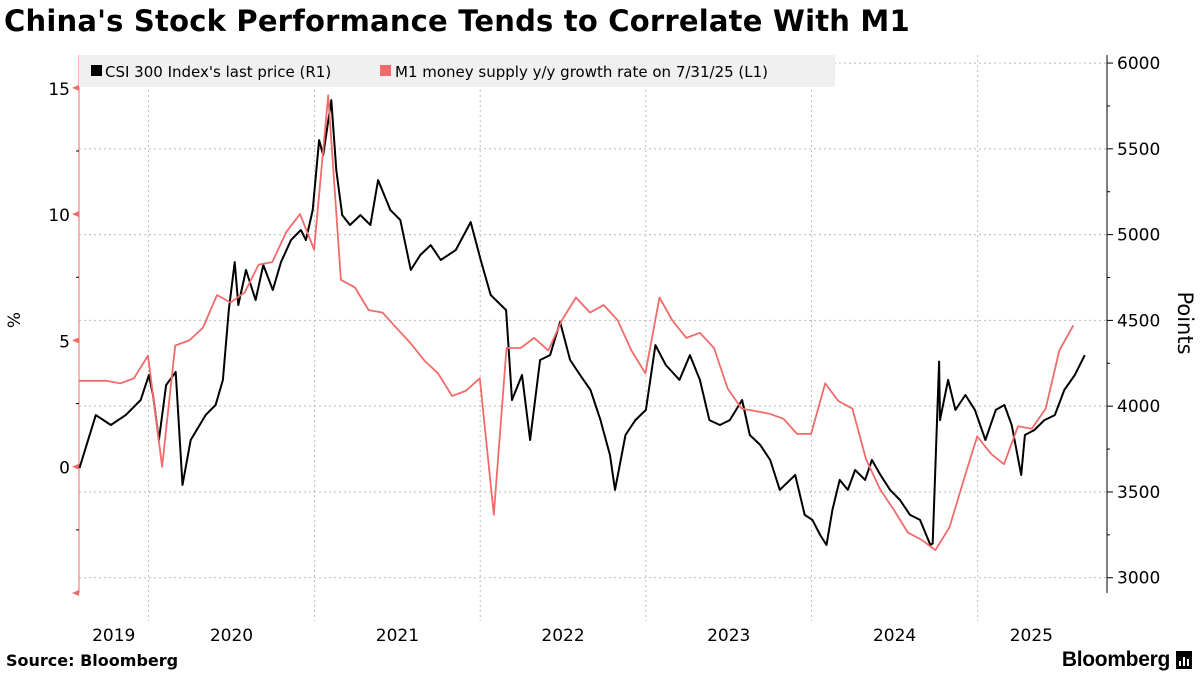 This screenshot has width=1200, height=675. I want to click on x-axis-tick-label: 2021, so click(397, 636).